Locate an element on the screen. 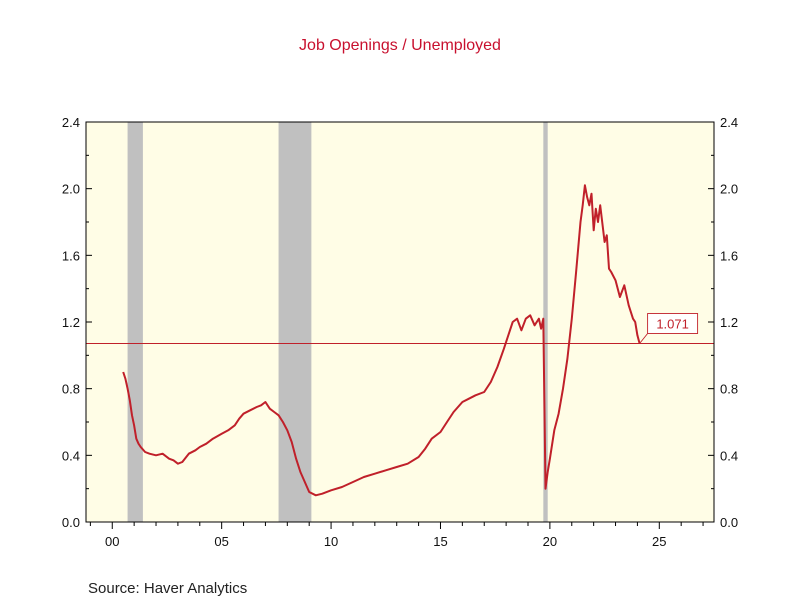  reference-label-pointer is located at coordinates (643, 338).